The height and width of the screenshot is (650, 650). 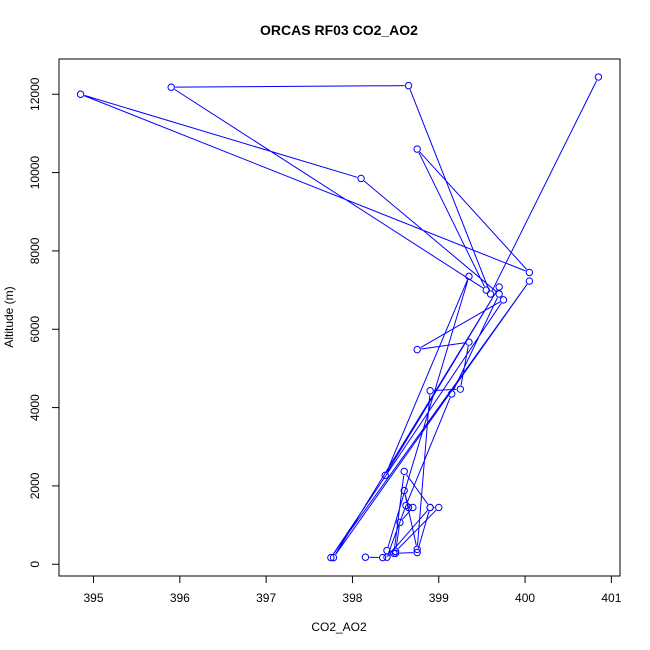 What do you see at coordinates (339, 30) in the screenshot?
I see `chart-title: ORCAS RF03 CO2_AO2` at bounding box center [339, 30].